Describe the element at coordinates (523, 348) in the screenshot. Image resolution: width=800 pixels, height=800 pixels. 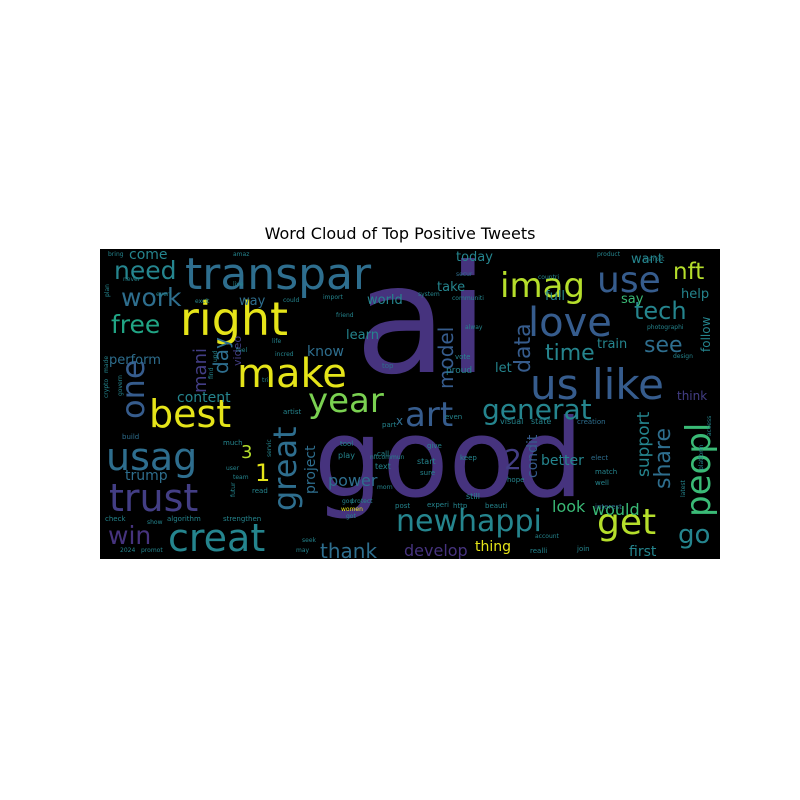
I see `word-data-30: data` at that location.